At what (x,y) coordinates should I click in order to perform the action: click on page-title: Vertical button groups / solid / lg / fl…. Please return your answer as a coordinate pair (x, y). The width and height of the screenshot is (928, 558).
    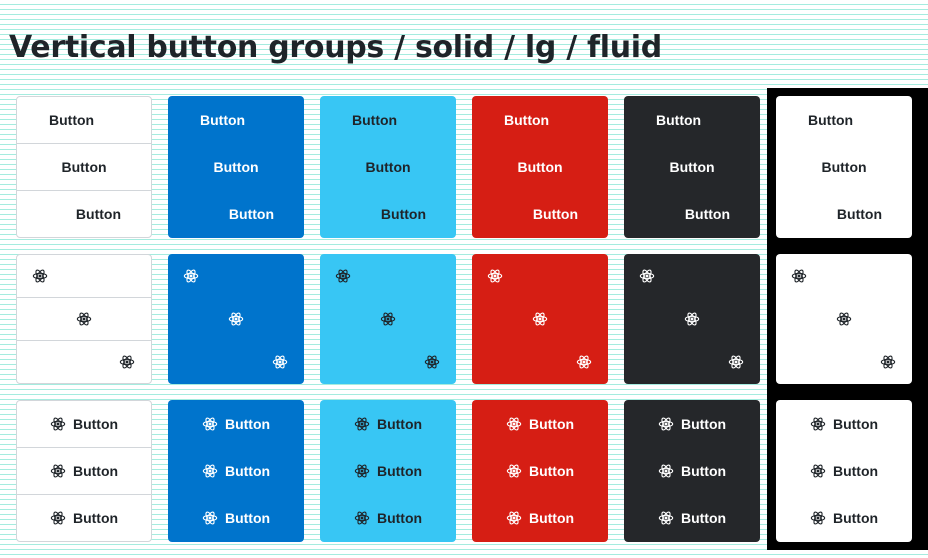
    Looking at the image, I should click on (335, 47).